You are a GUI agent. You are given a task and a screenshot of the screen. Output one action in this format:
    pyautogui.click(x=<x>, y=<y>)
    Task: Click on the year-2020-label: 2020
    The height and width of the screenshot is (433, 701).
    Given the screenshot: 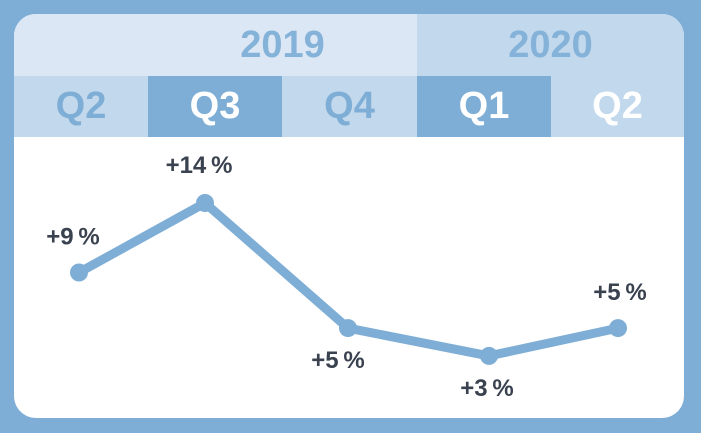 What is the action you would take?
    pyautogui.click(x=550, y=45)
    